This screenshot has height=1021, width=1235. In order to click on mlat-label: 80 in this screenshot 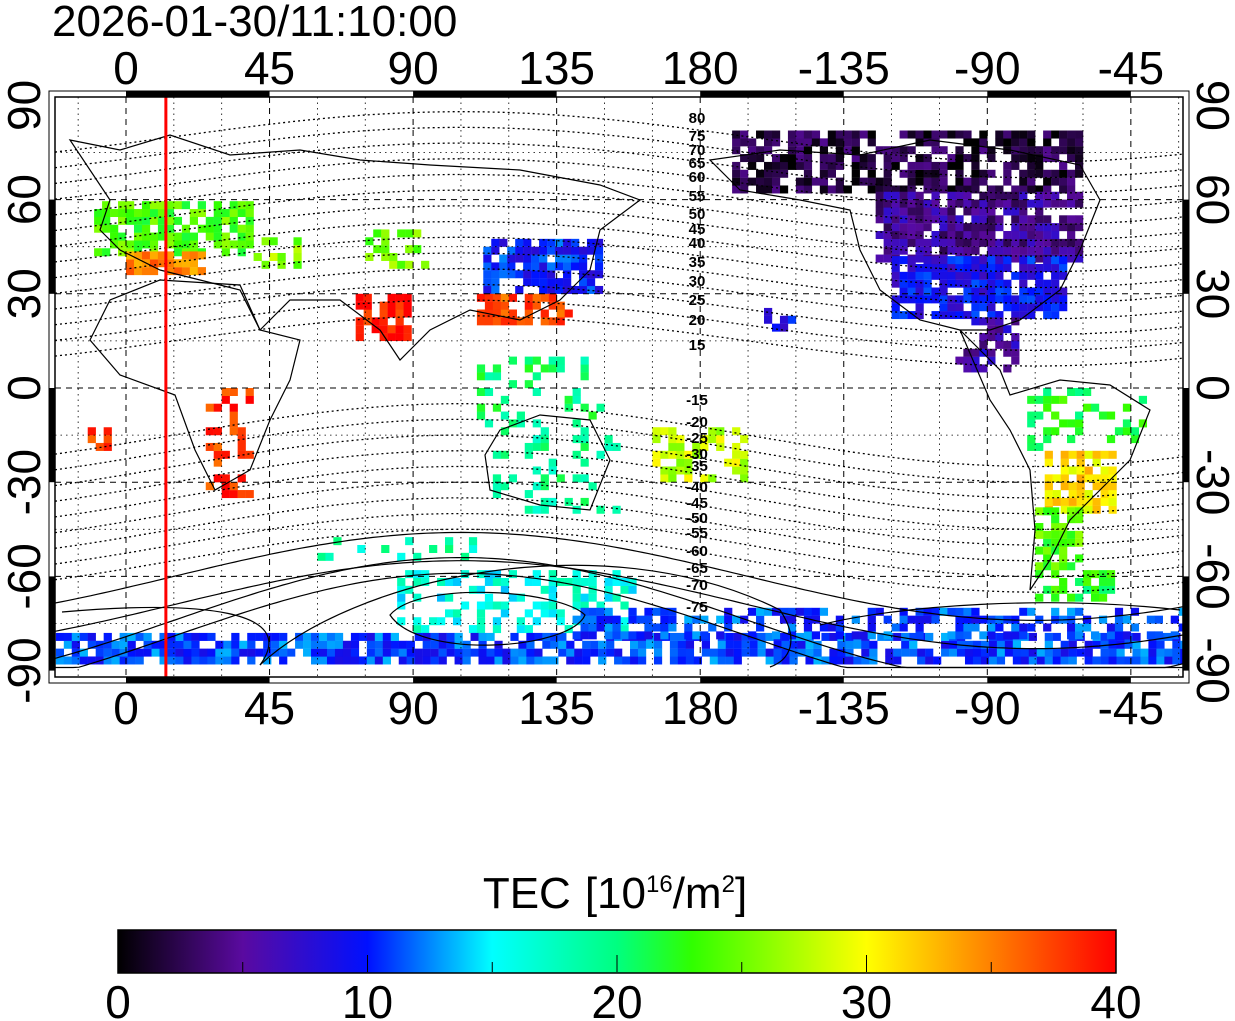, I will do `click(697, 118)`.